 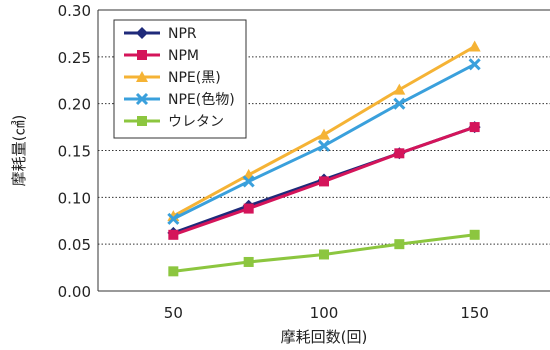 I want to click on y-axis-label: 摩耗量(㎤), so click(x=19, y=151).